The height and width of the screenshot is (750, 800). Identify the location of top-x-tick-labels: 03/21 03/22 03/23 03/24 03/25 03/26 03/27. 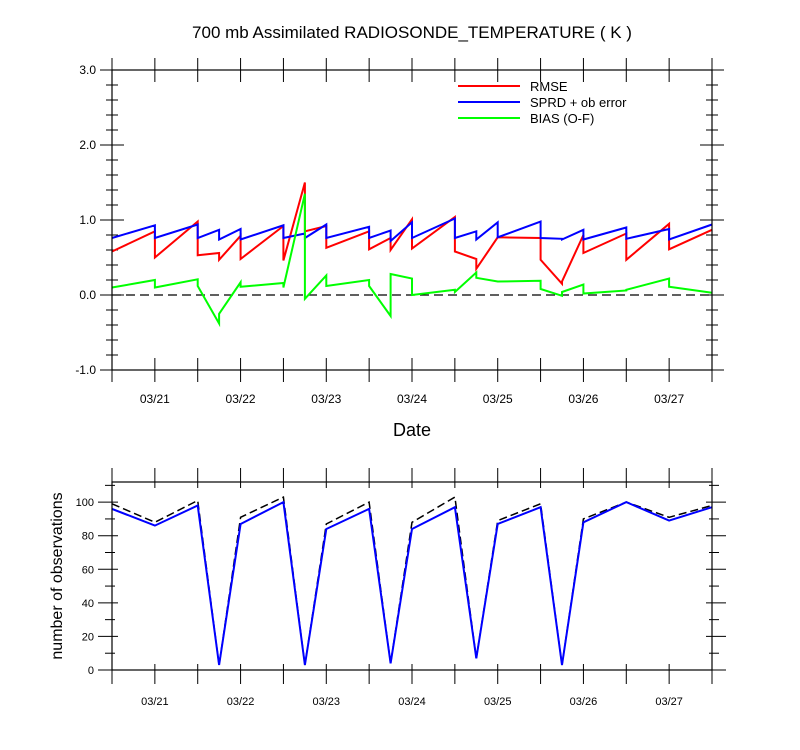
(412, 399).